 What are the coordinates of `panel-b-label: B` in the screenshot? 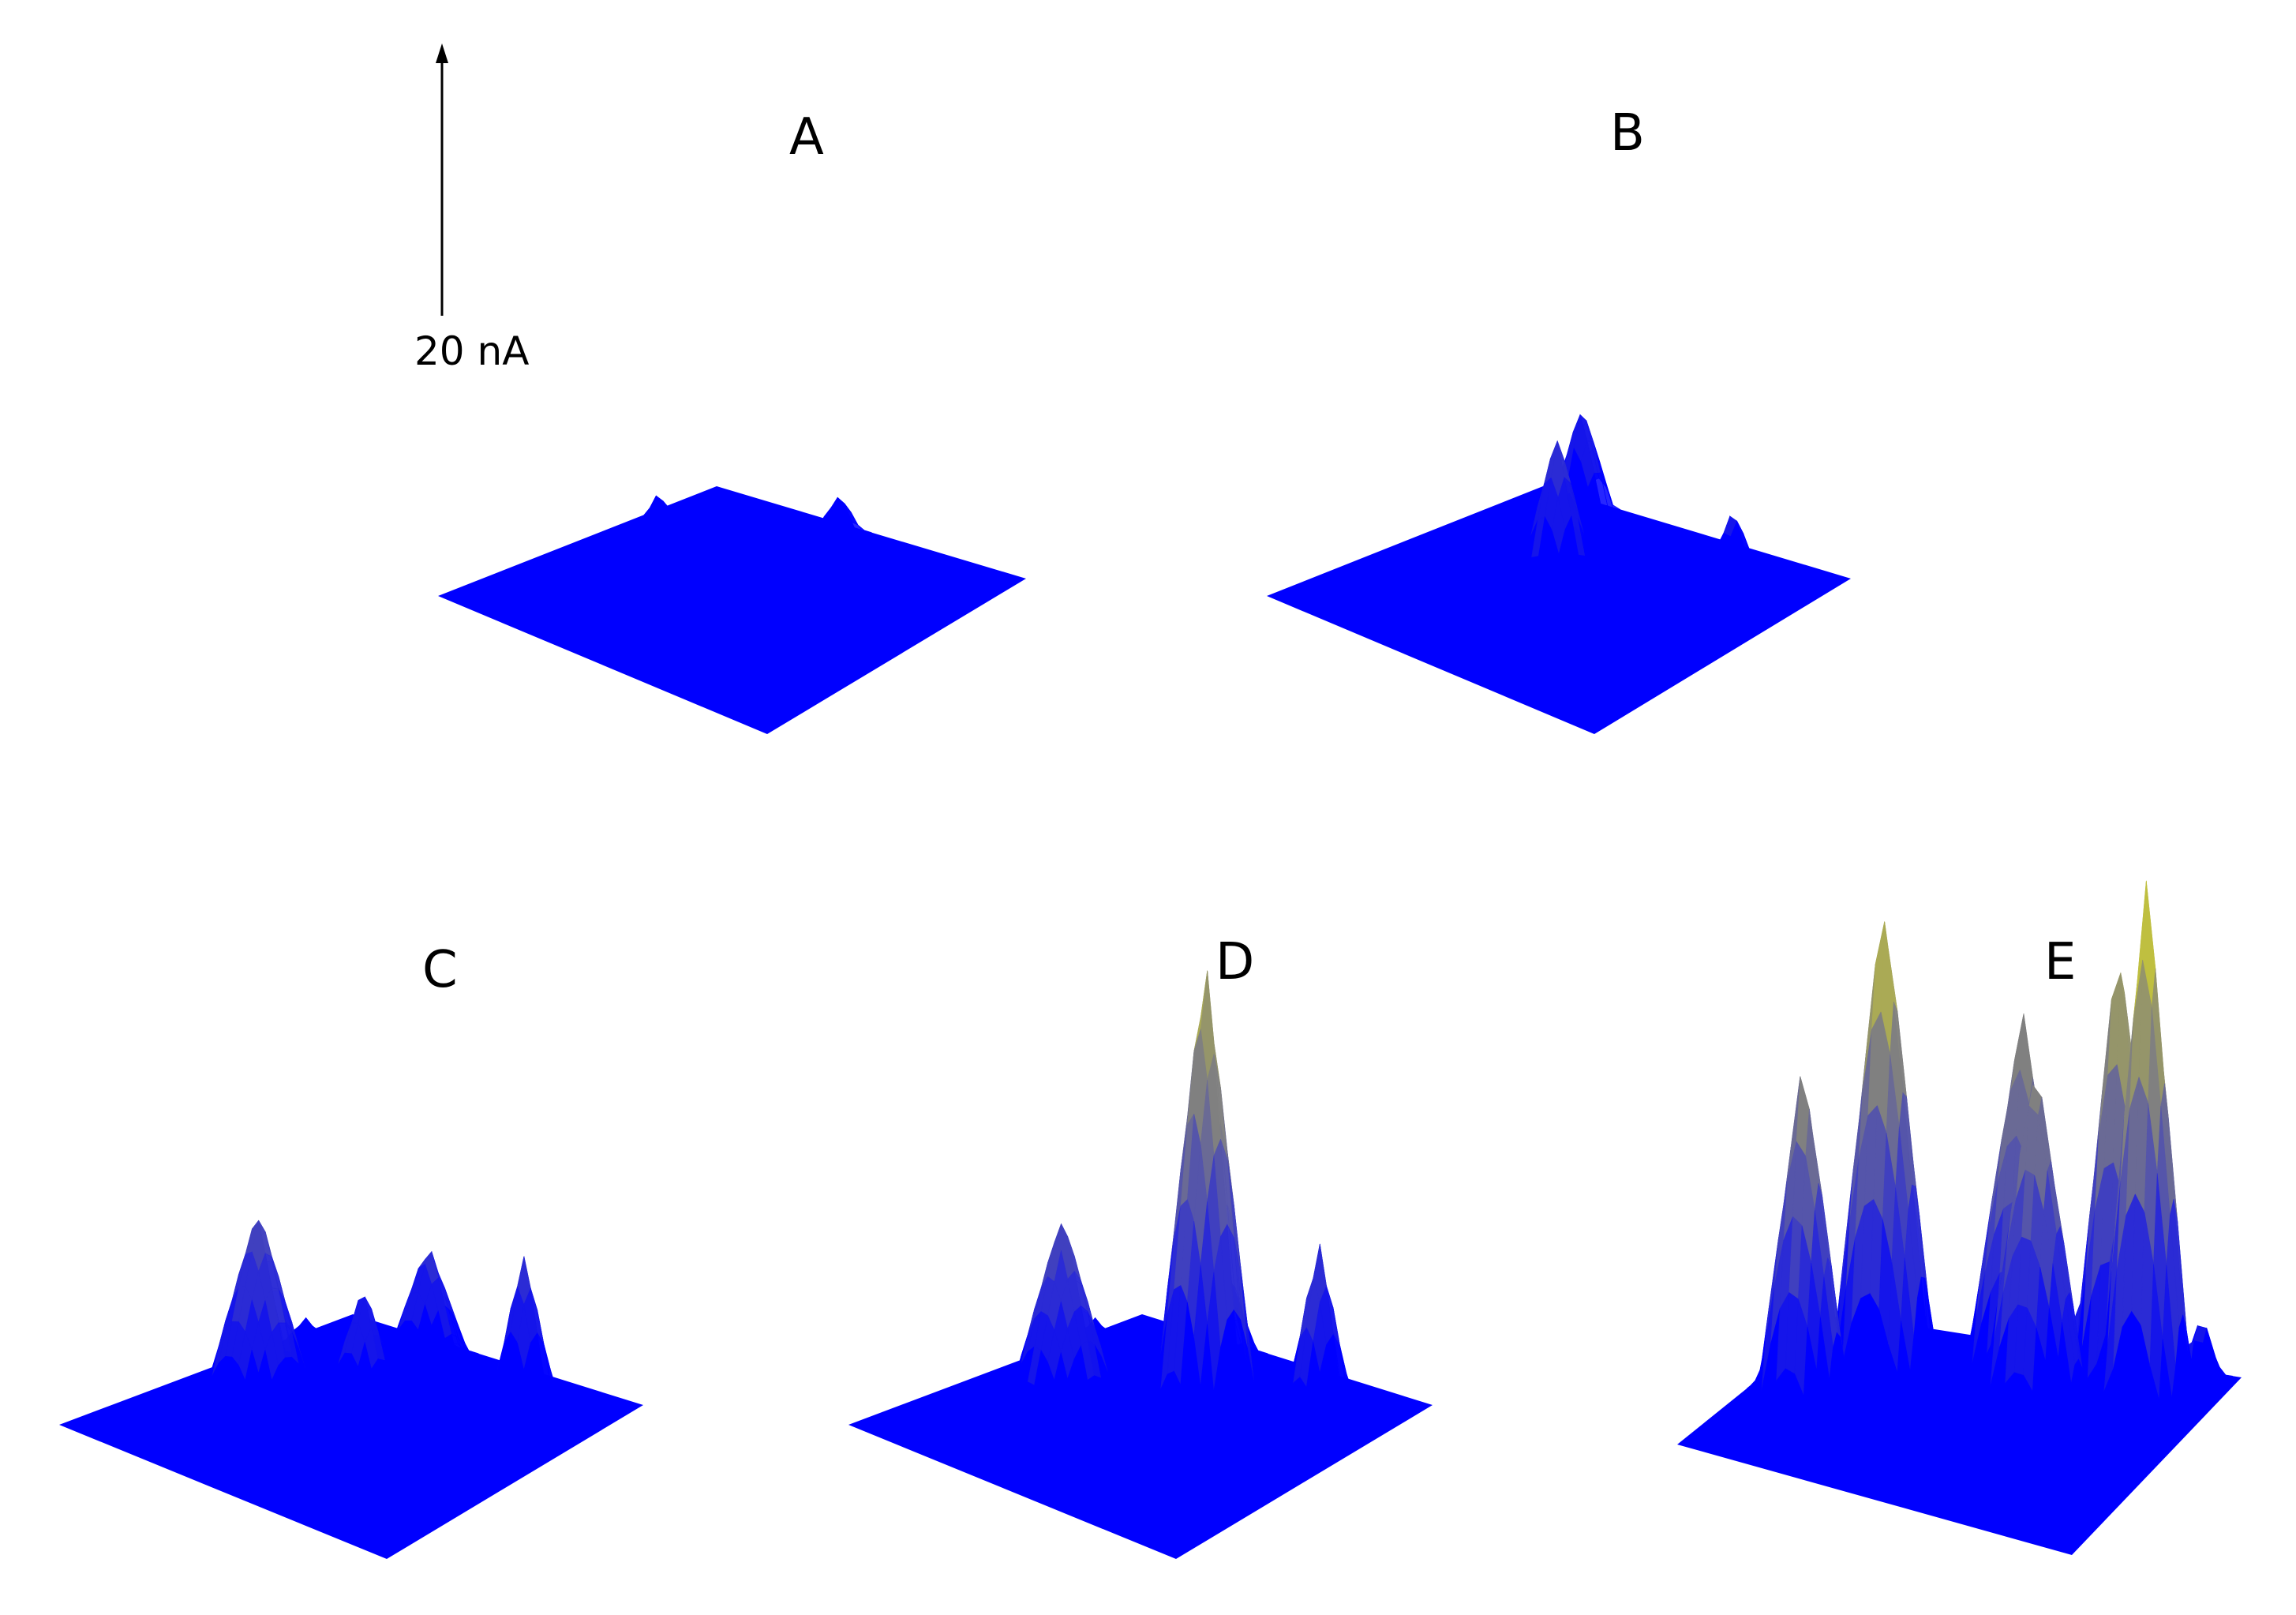 It's located at (1627, 133).